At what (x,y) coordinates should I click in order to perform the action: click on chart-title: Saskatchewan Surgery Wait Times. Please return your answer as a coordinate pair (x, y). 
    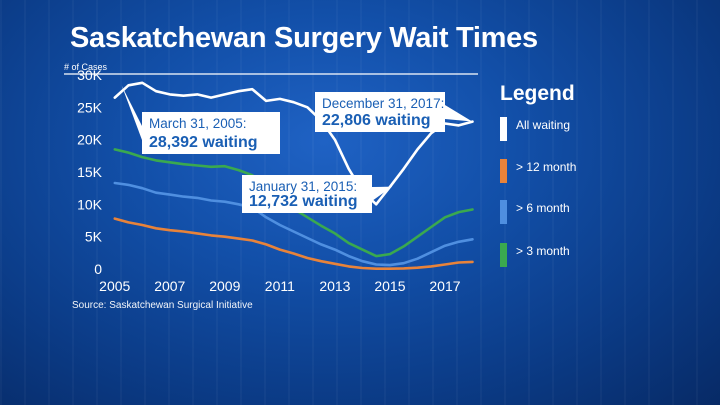
    Looking at the image, I should click on (304, 38).